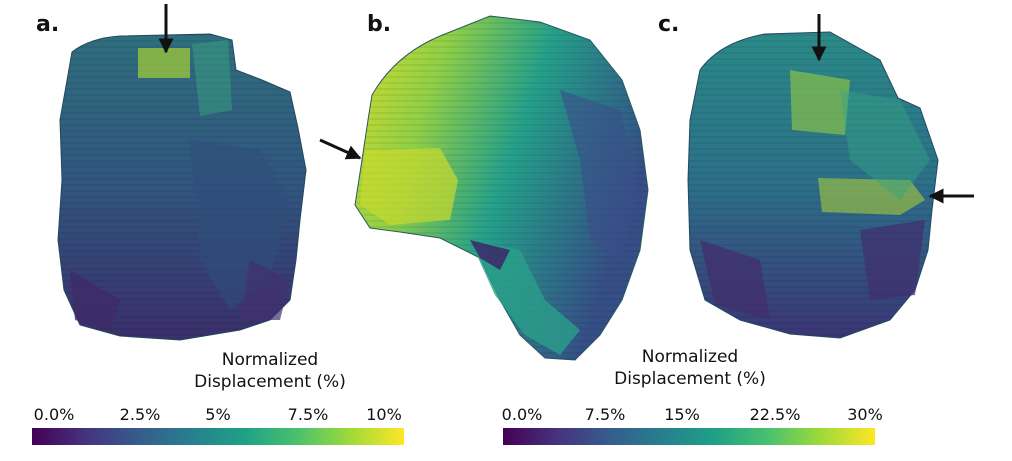 This screenshot has width=1012, height=461. Describe the element at coordinates (308, 414) in the screenshot. I see `colorbar-1-tick: 7.5%` at that location.